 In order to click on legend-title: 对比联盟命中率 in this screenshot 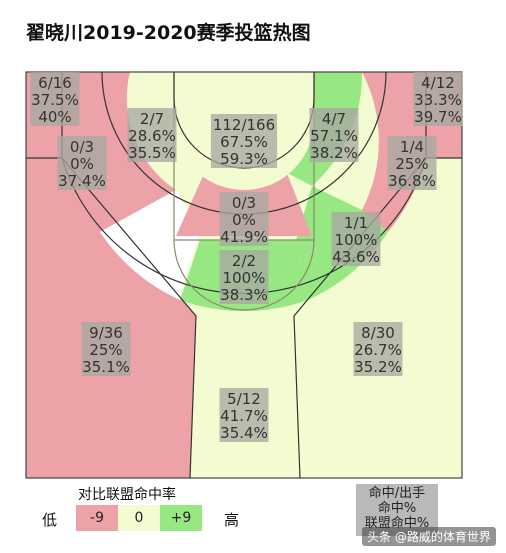, I will do `click(127, 495)`.